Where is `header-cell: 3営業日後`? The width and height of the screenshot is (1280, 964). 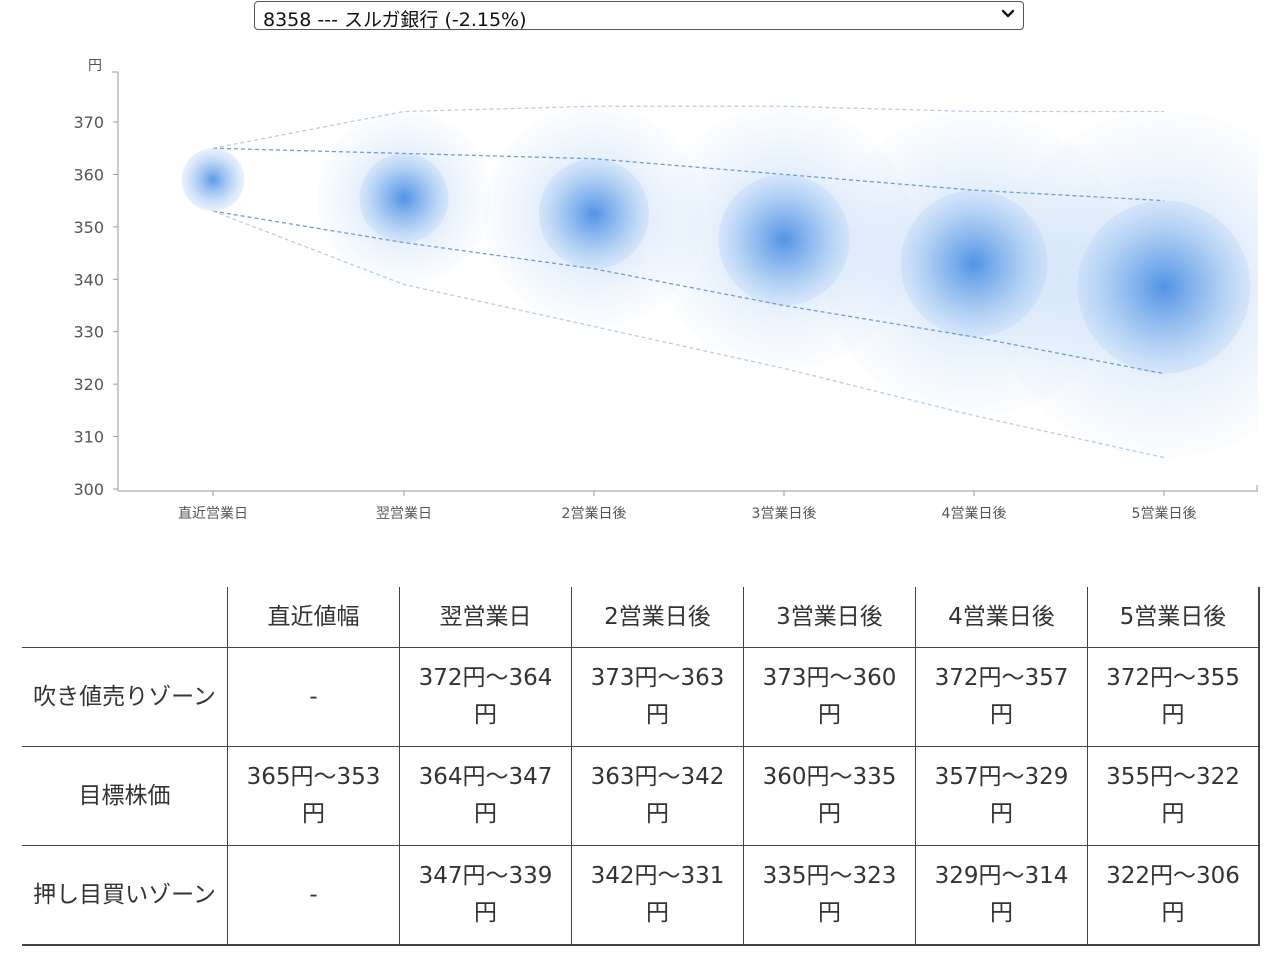 header-cell: 3営業日後 is located at coordinates (829, 617).